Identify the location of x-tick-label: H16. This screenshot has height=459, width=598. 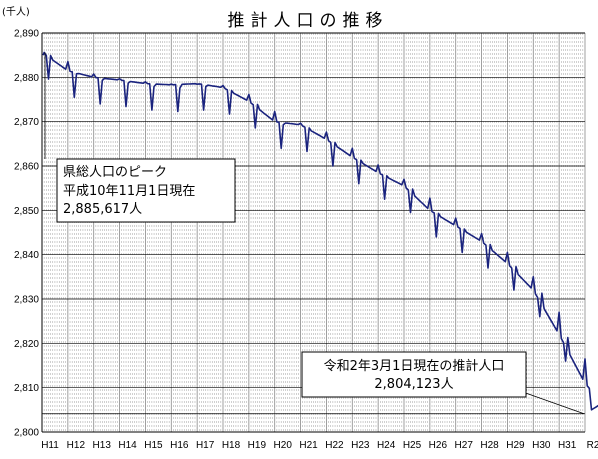
(179, 445).